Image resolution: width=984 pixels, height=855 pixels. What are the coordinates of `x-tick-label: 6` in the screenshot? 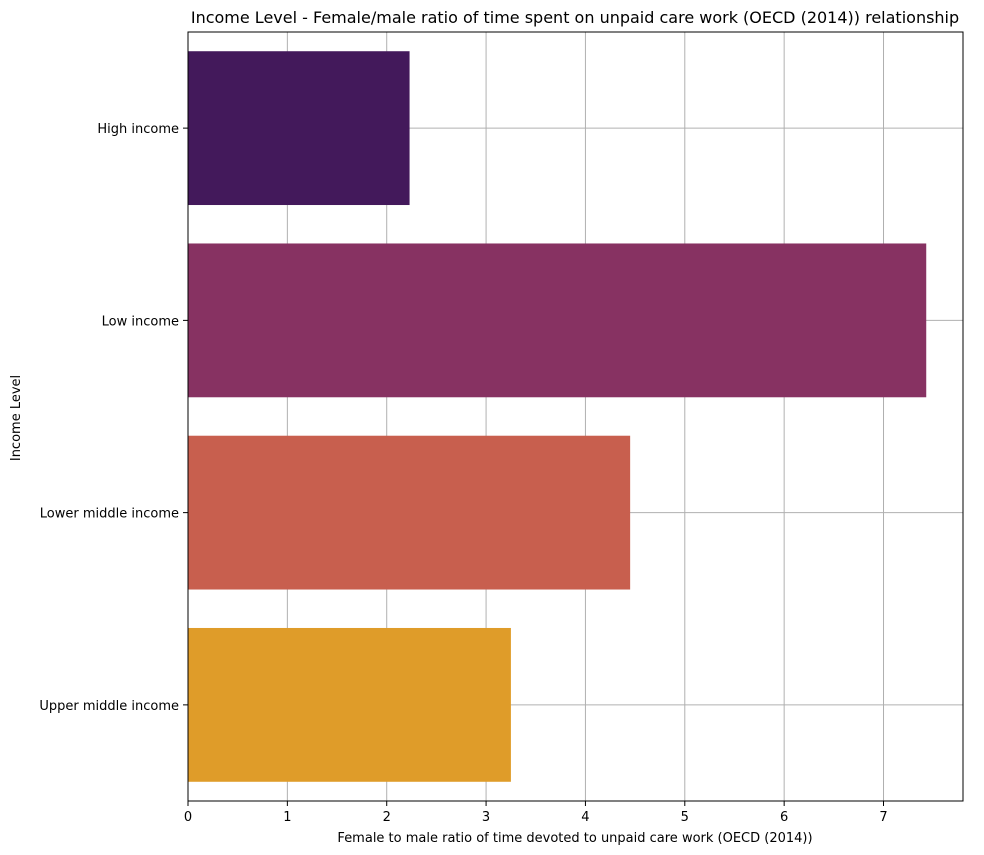 It's located at (784, 817).